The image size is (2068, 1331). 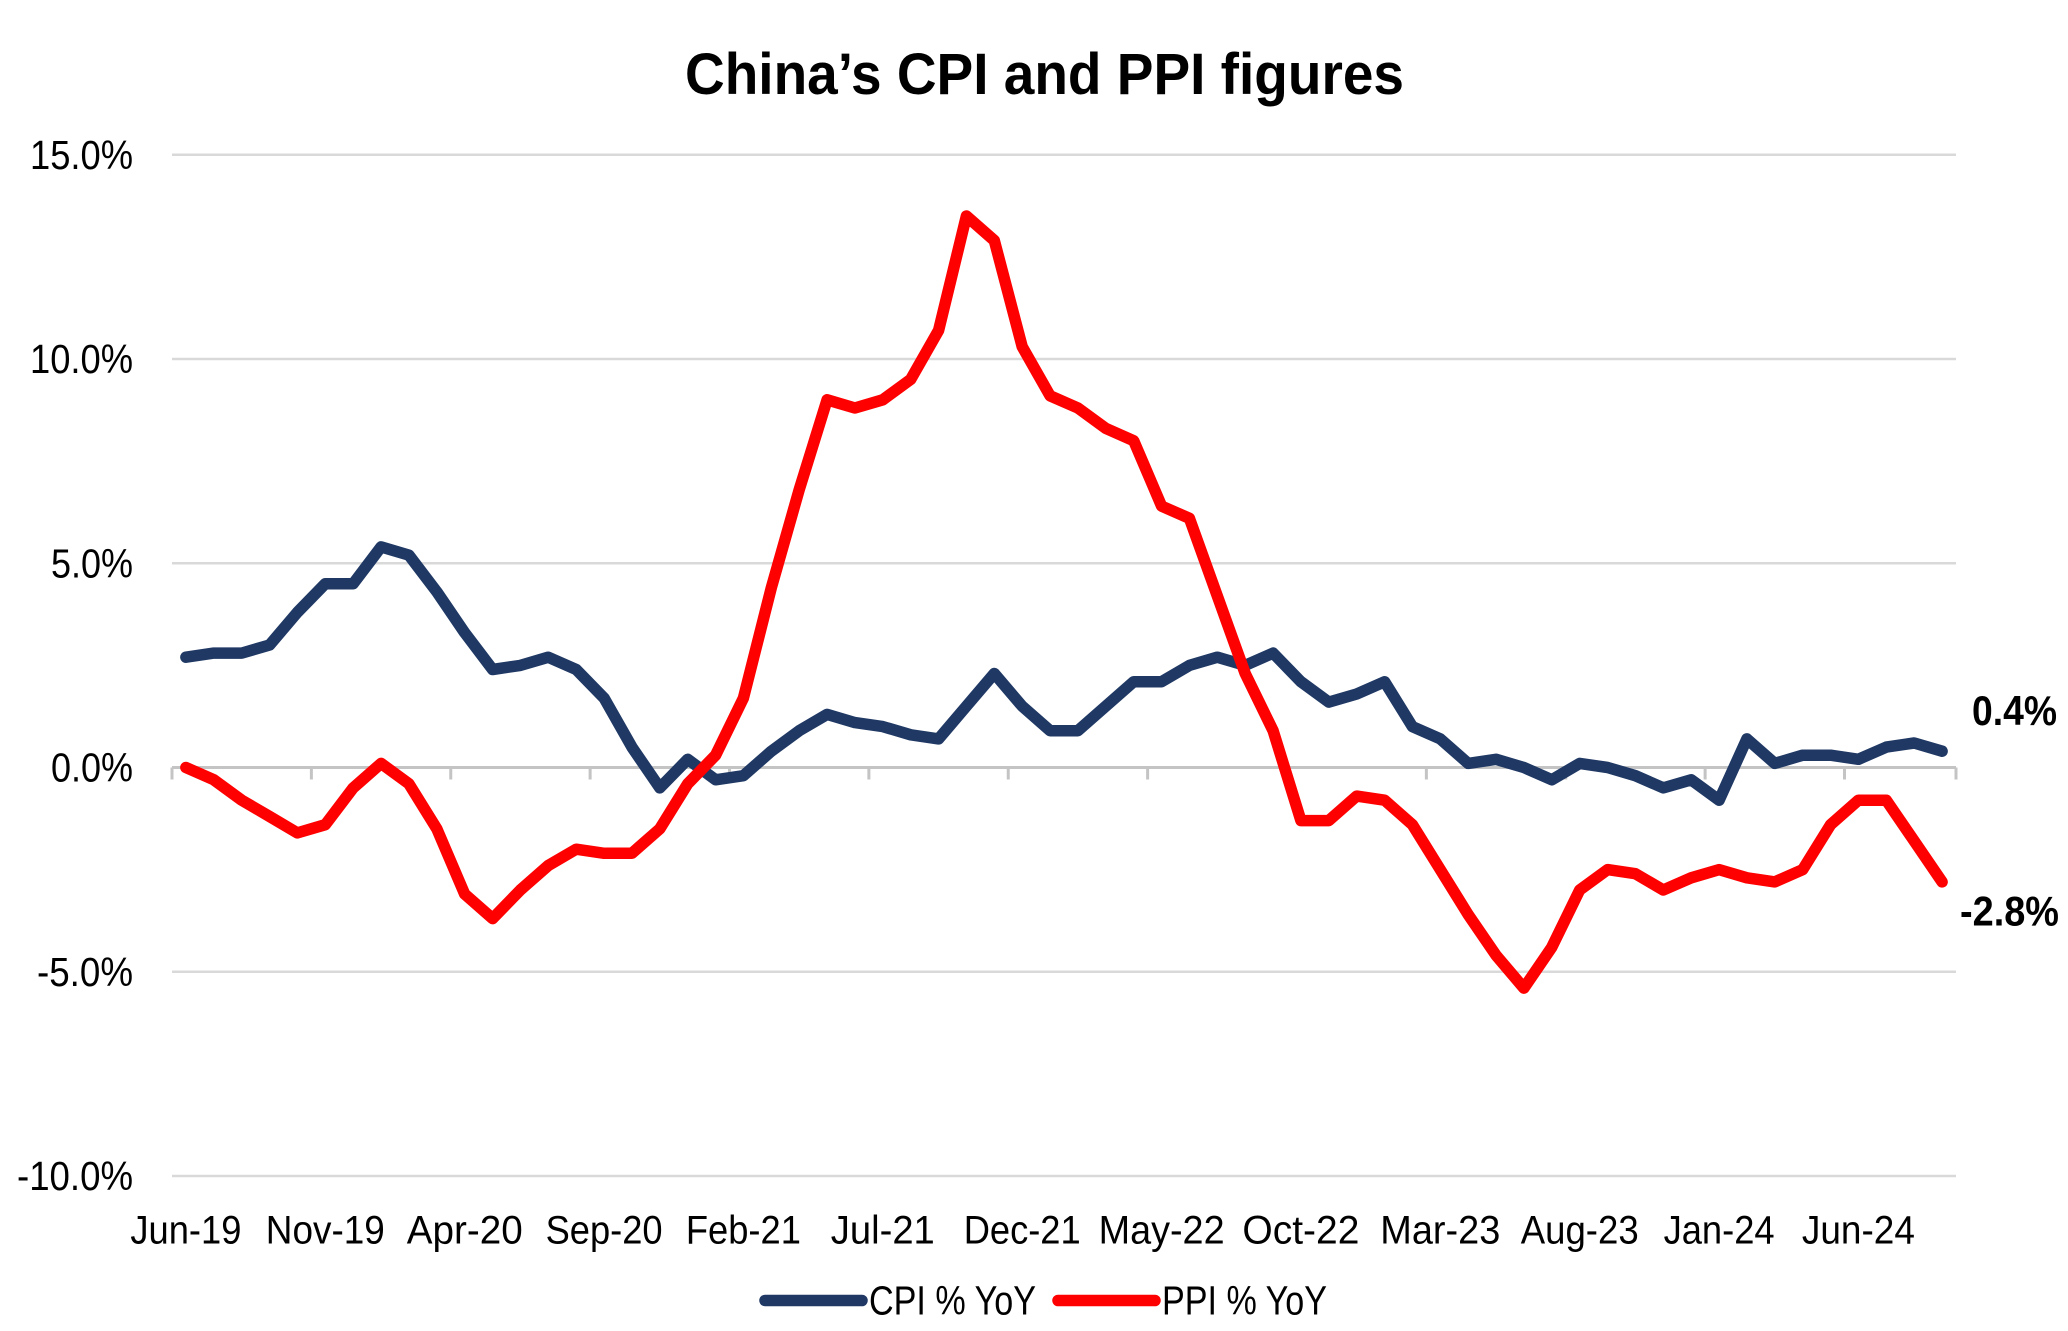 I want to click on svg-text: CPI % YoY, so click(x=952, y=1301).